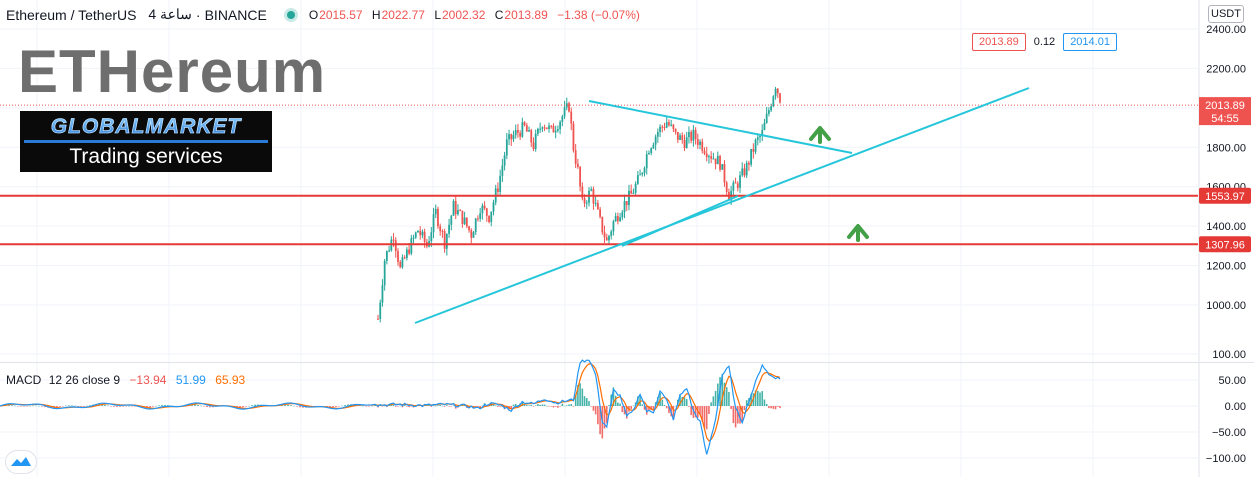  Describe the element at coordinates (1226, 30) in the screenshot. I see `price-axis-tick-label: 2400.00` at that location.